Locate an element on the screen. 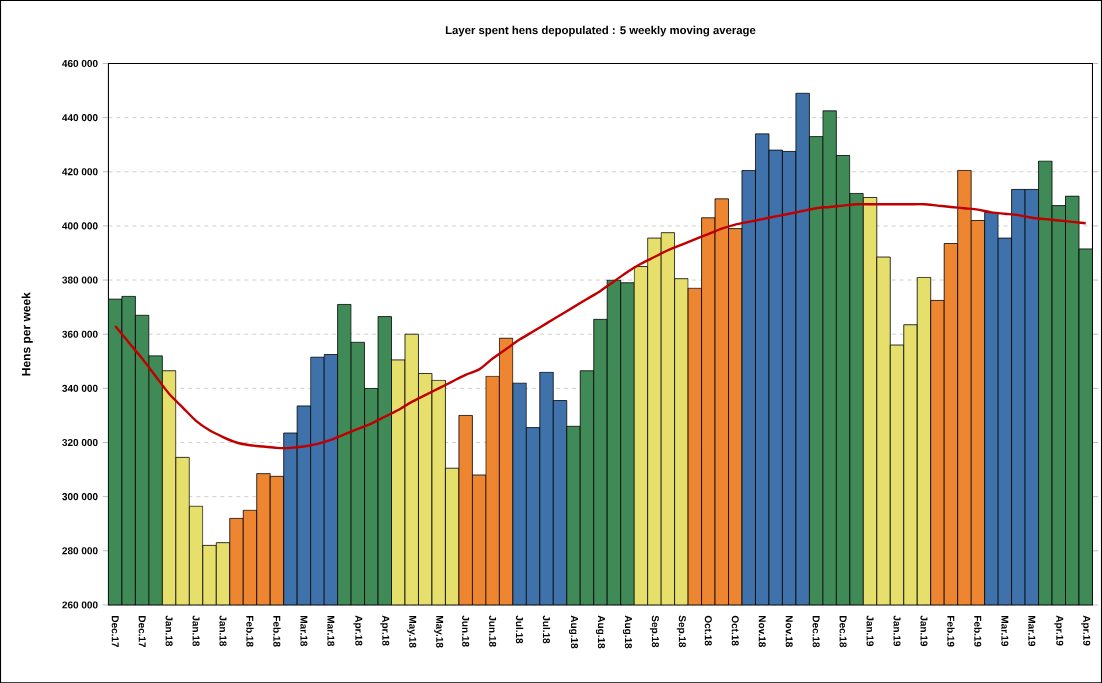  y-tick-label: 400 000 is located at coordinates (80, 226).